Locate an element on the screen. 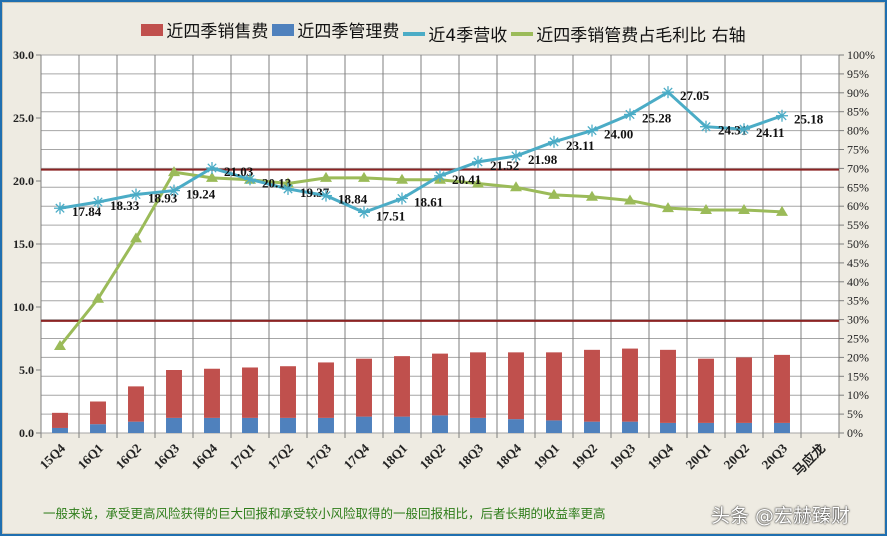  legend-label: 近四季销管费占毛利比 右轴 is located at coordinates (641, 36).